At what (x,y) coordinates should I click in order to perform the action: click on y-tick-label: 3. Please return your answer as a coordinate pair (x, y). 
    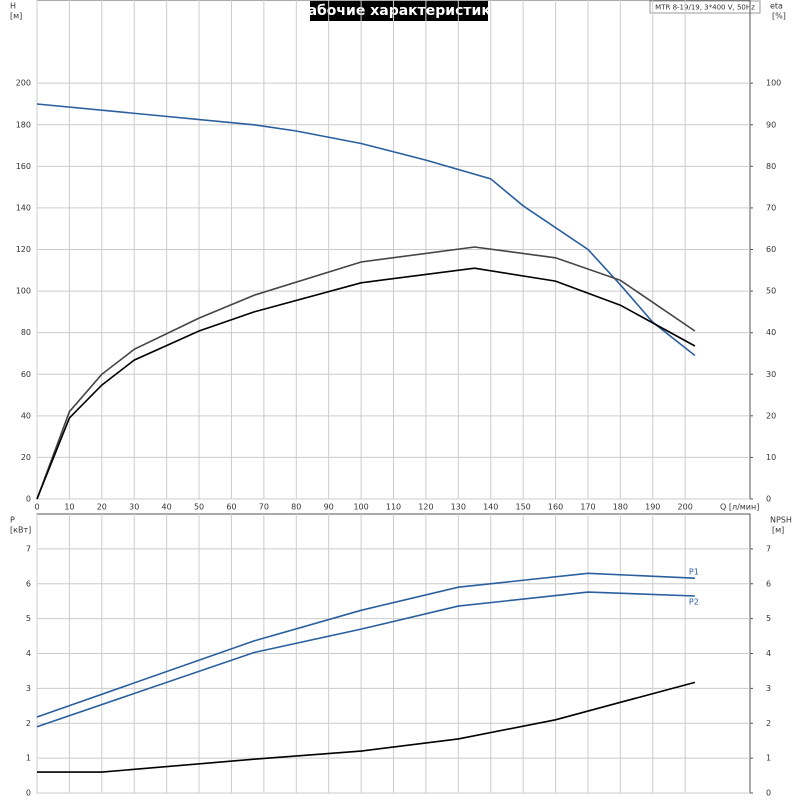
    Looking at the image, I should click on (28, 688).